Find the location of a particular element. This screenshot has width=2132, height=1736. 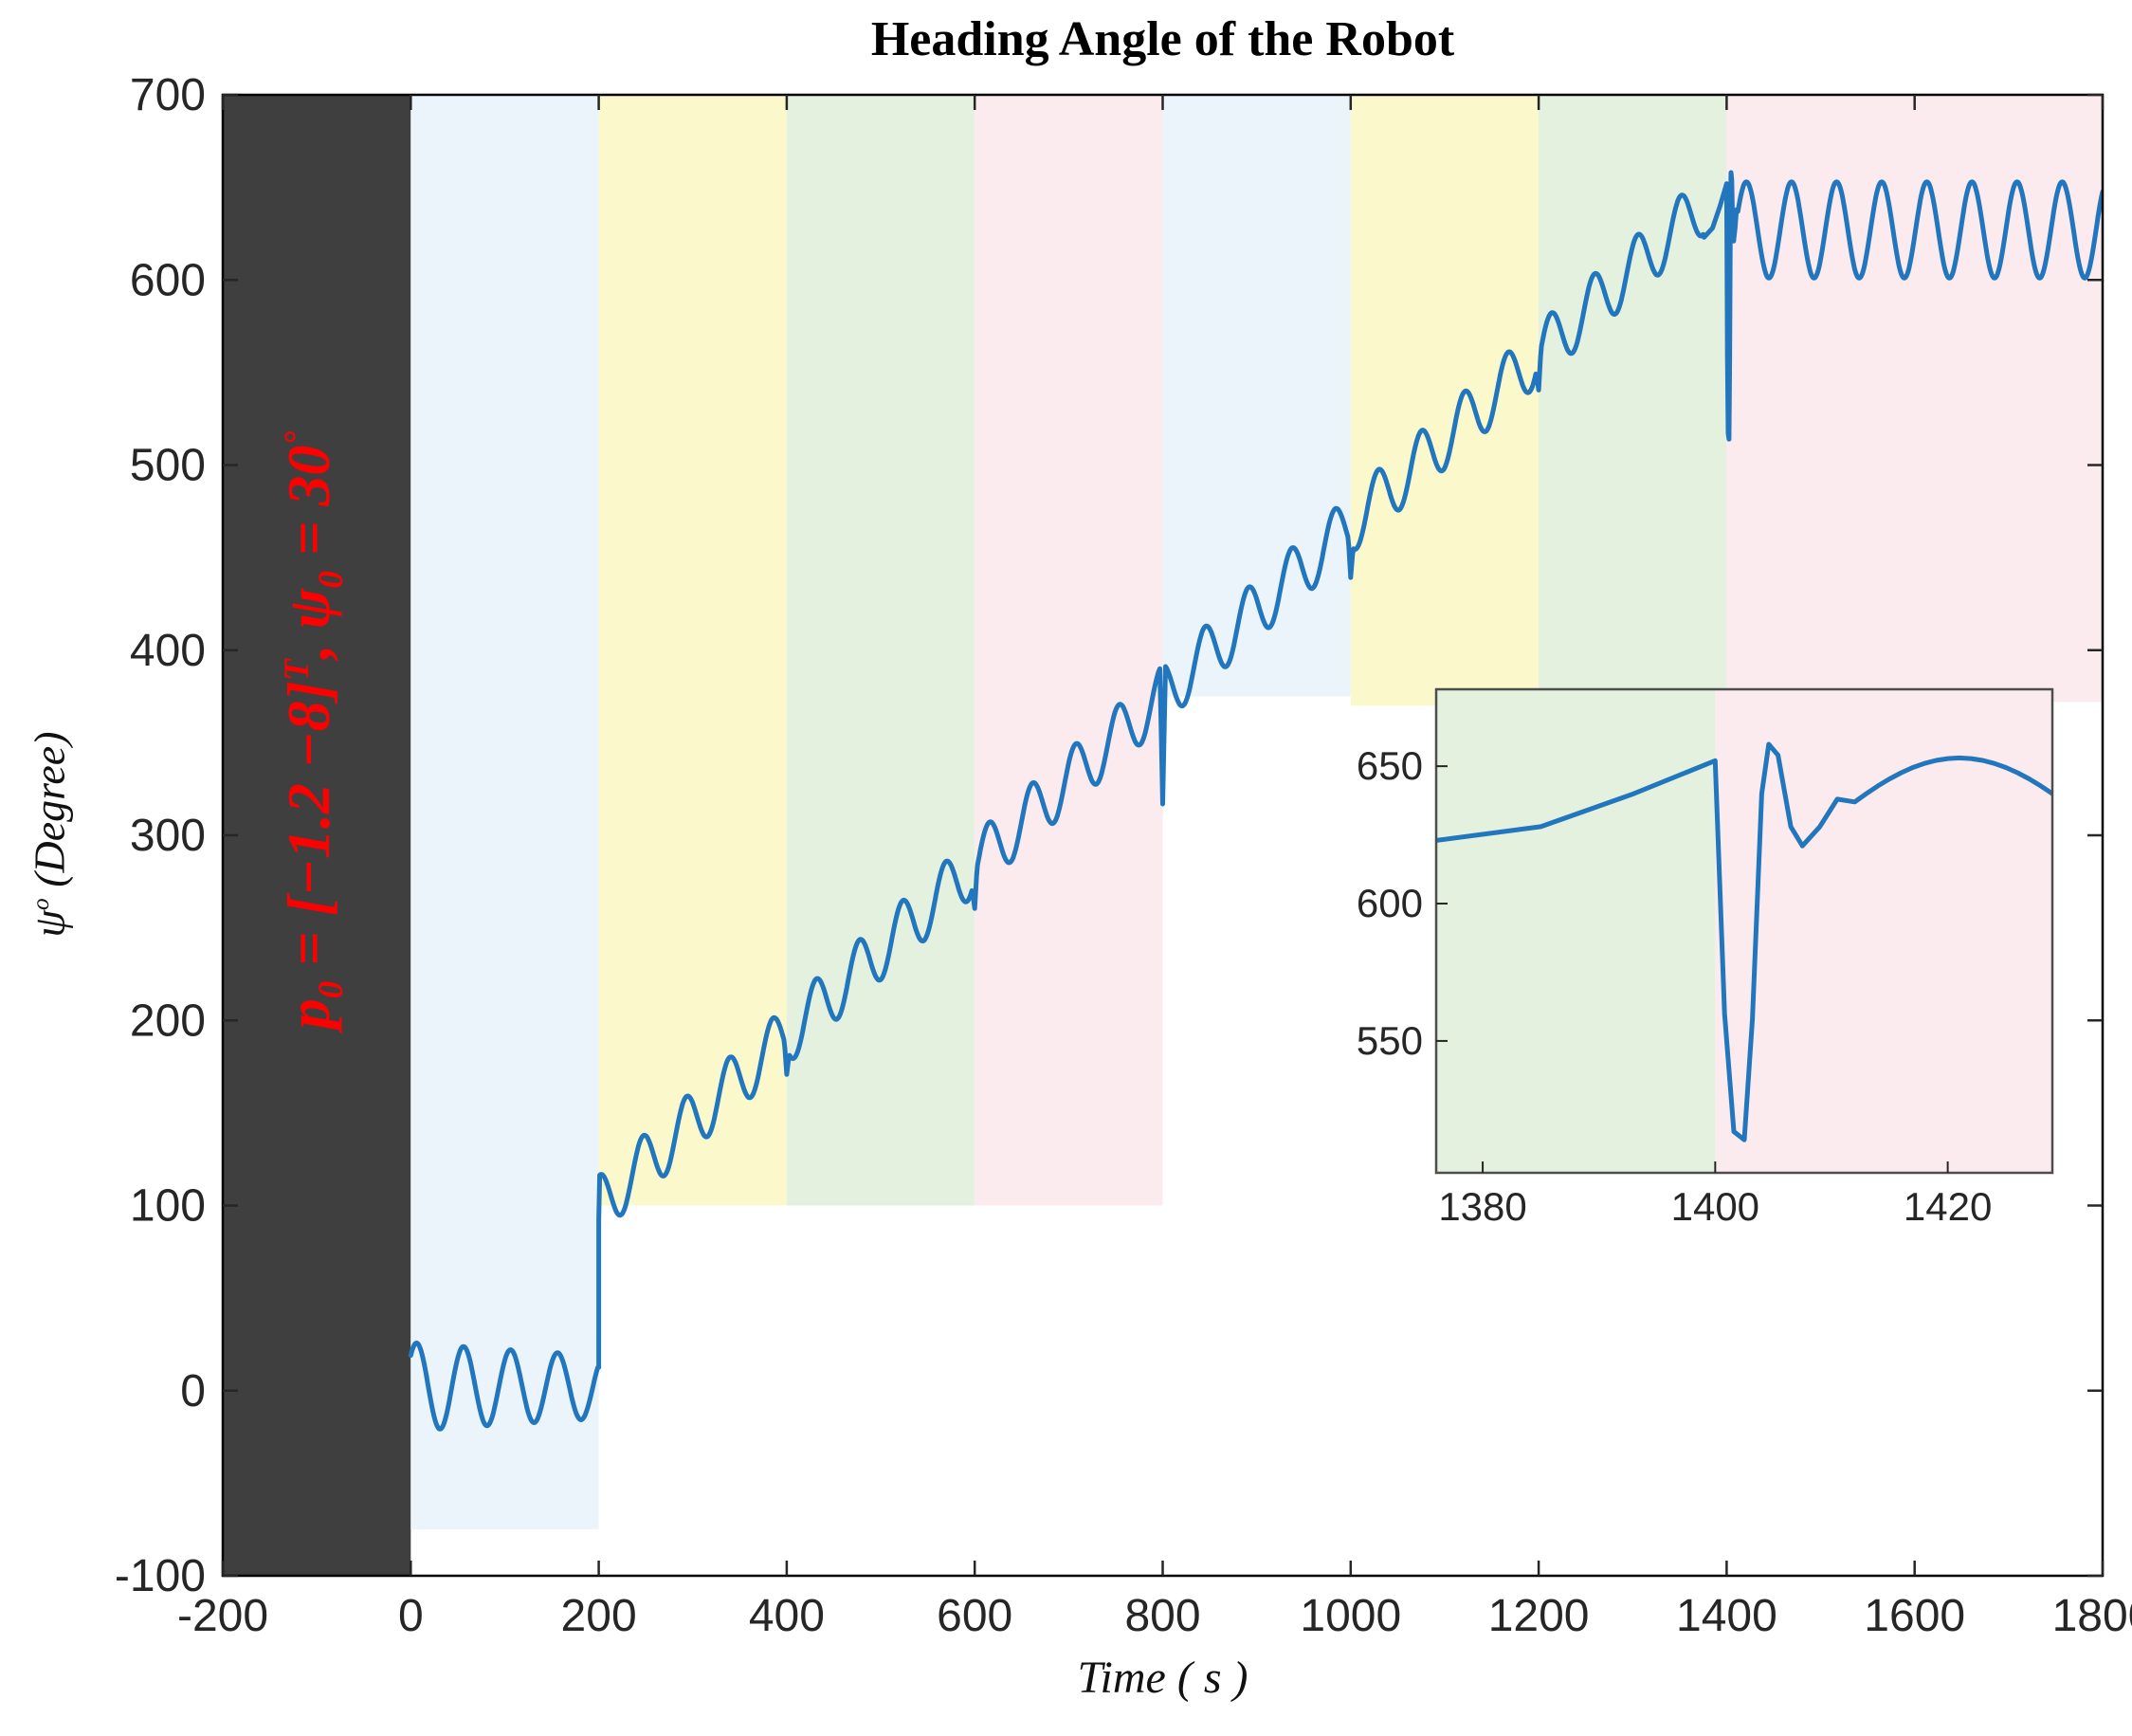

initial-conditions-annotation: p0 = [−1.2 −8]T, ψ0 = 30° is located at coordinates (313, 730).